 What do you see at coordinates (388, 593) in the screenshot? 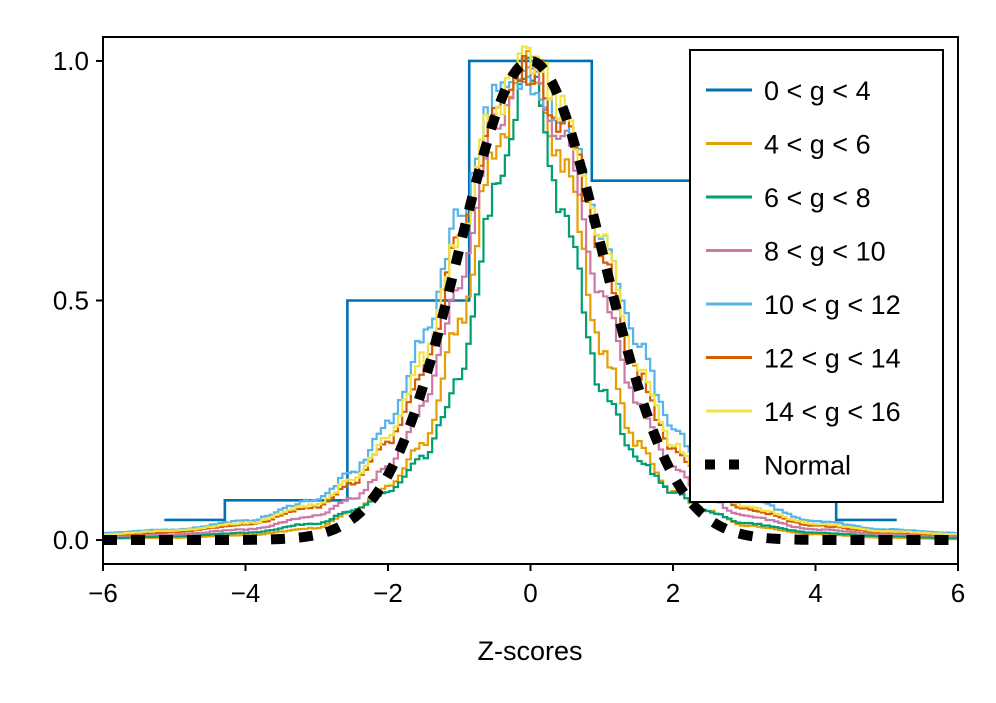
I see `x-tick-label: −2` at bounding box center [388, 593].